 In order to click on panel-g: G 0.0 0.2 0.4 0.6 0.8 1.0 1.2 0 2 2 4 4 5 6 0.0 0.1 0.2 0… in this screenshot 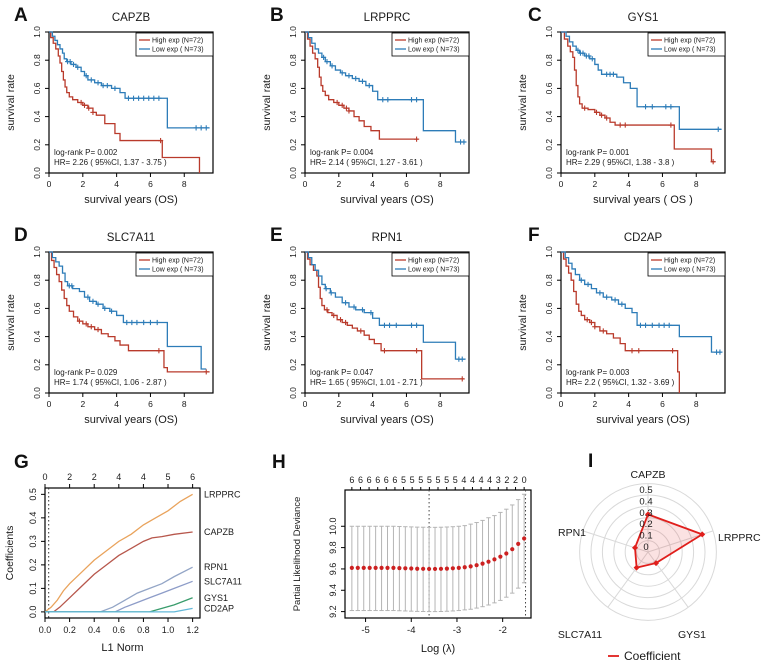, I will do `click(133, 554)`.